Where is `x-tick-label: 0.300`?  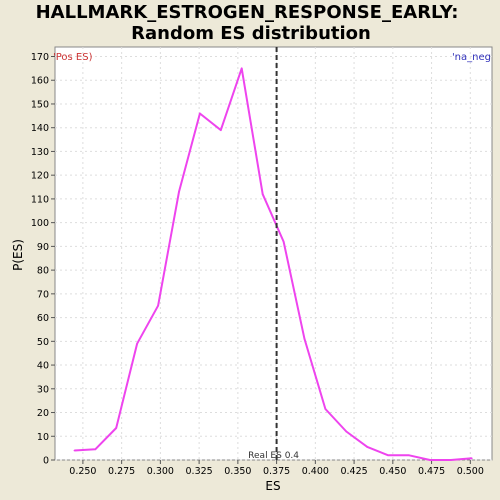
x-tick-label: 0.300 is located at coordinates (160, 471).